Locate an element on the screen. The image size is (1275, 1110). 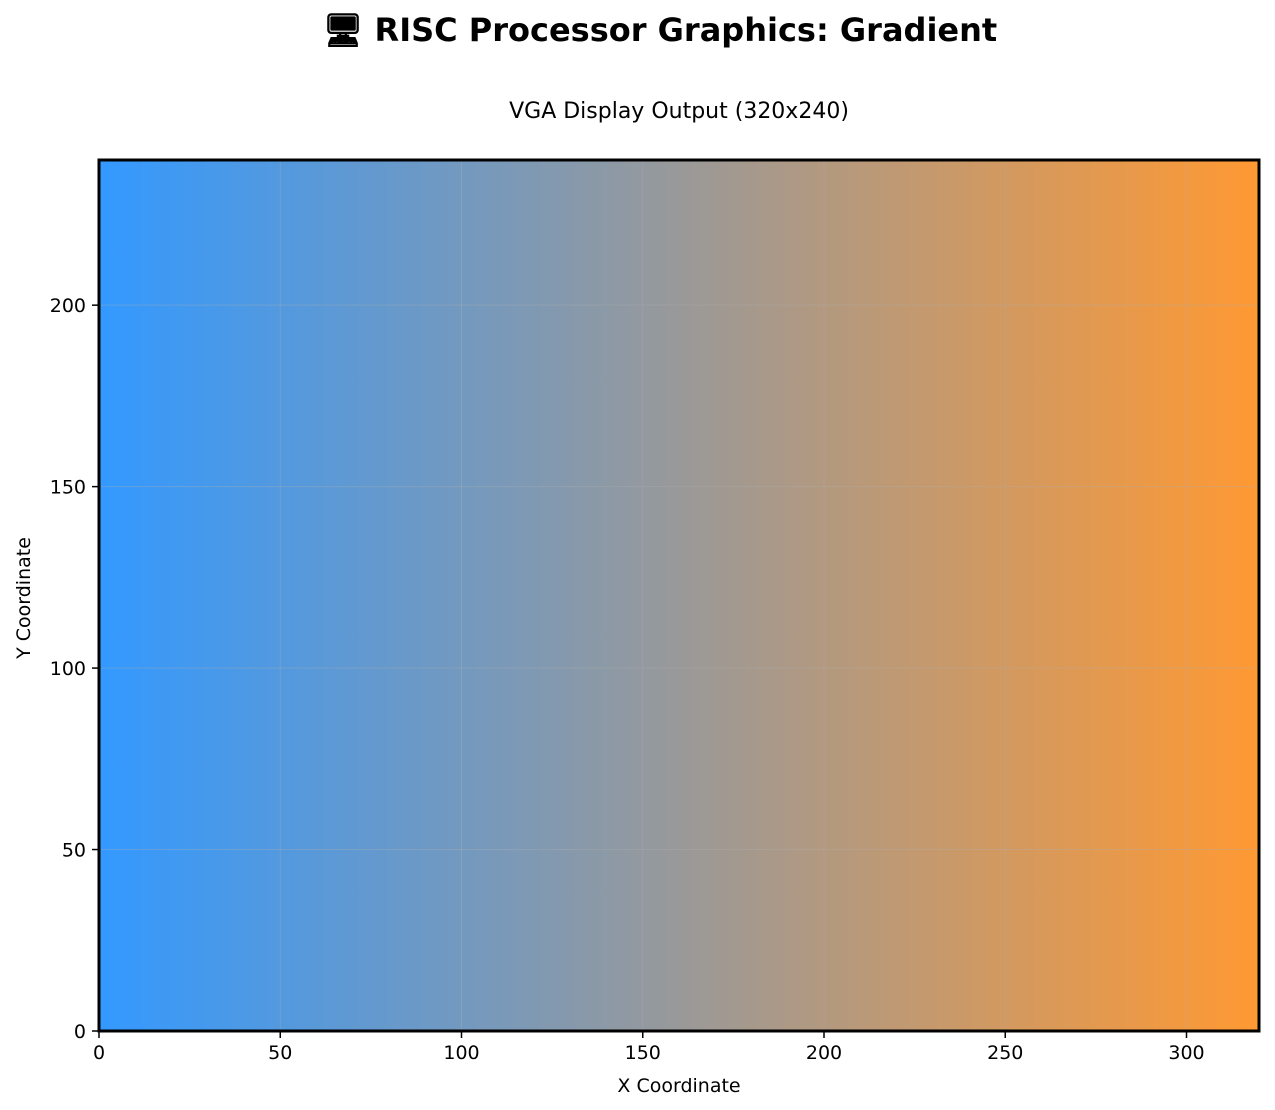
y-tick-label: 200 is located at coordinates (68, 306).